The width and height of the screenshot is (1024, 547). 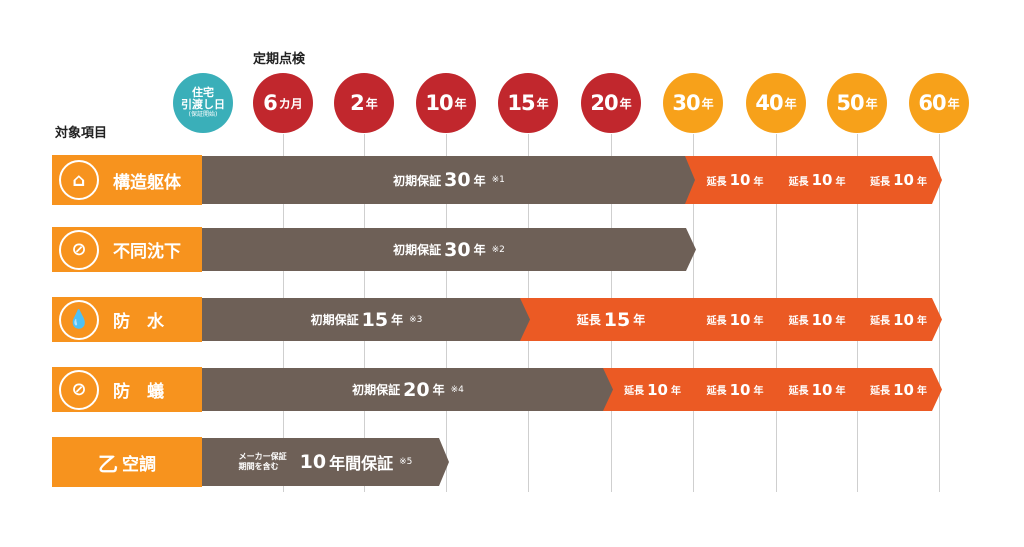 What do you see at coordinates (138, 322) in the screenshot?
I see `item-label-text: 防 水` at bounding box center [138, 322].